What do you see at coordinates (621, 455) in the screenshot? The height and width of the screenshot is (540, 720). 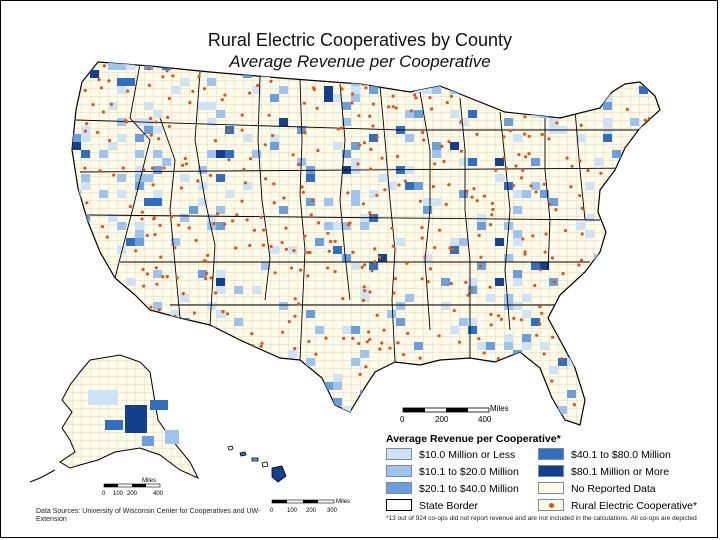 I see `legend-label: $40.1 to $80.0 Million` at bounding box center [621, 455].